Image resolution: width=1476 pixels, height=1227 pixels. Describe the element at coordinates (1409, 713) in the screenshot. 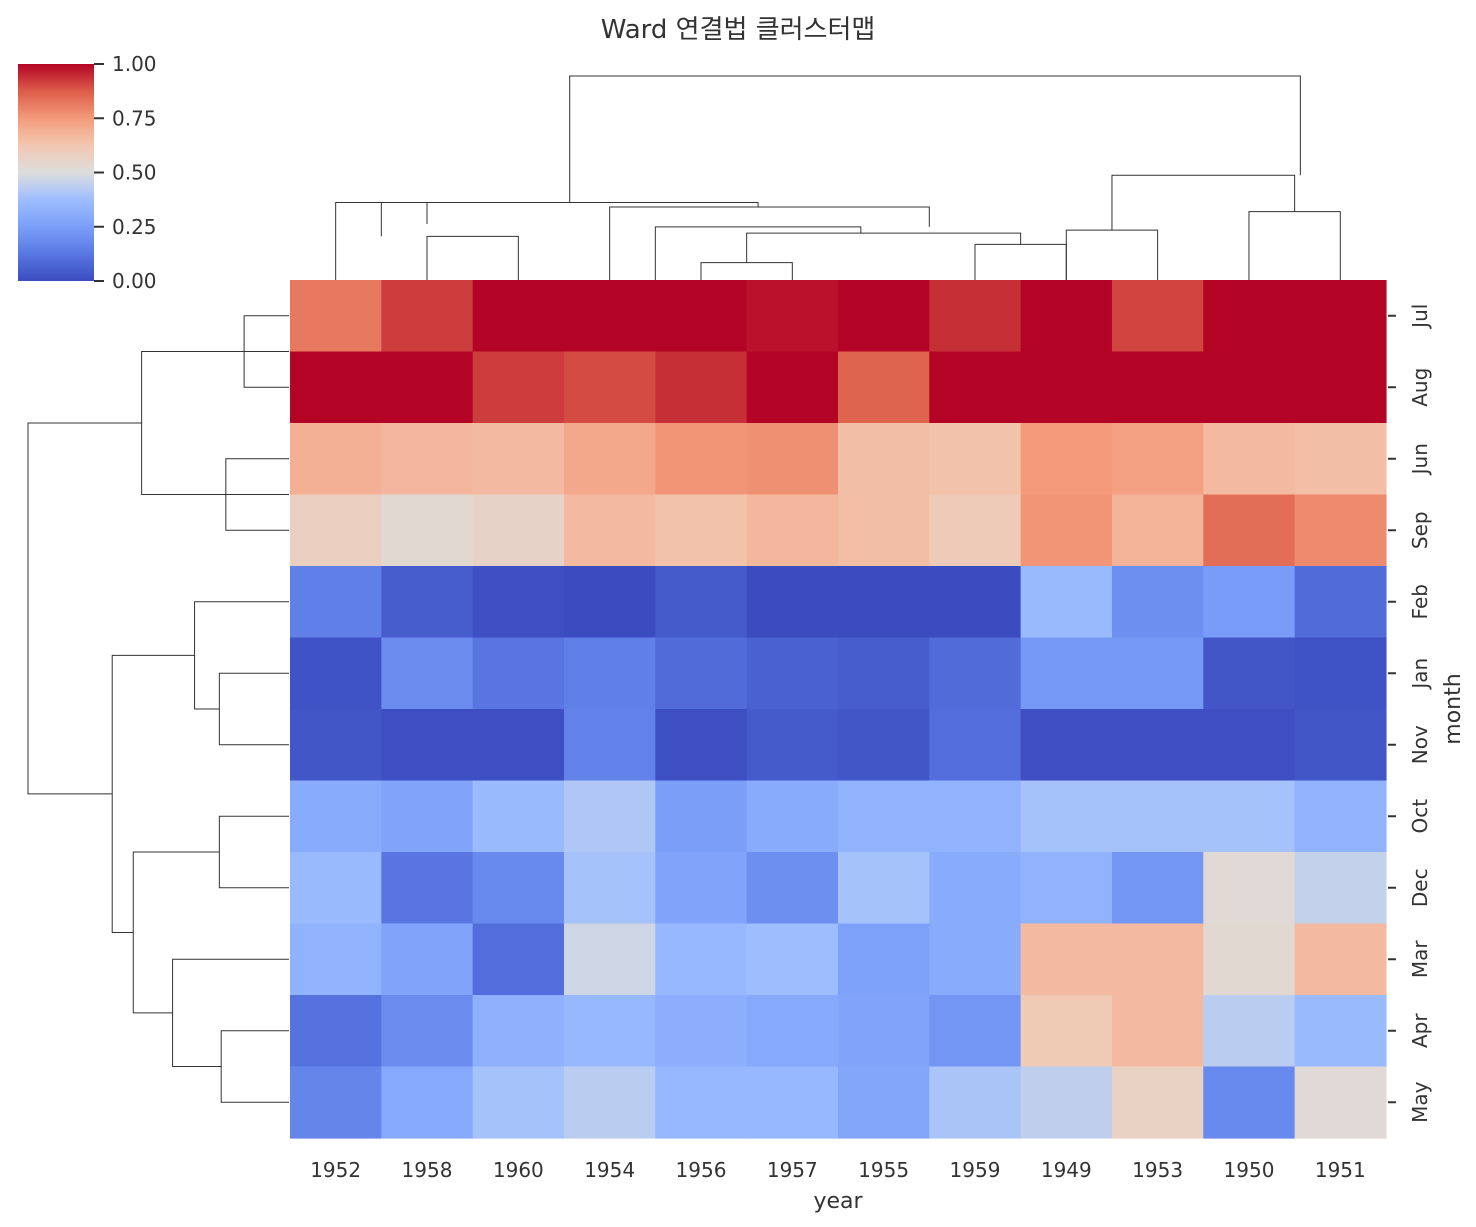

I see `y-axis-ticks: Jul Aug Jun Sep Feb Jan Nov Oct Dec Mar Apr May` at that location.